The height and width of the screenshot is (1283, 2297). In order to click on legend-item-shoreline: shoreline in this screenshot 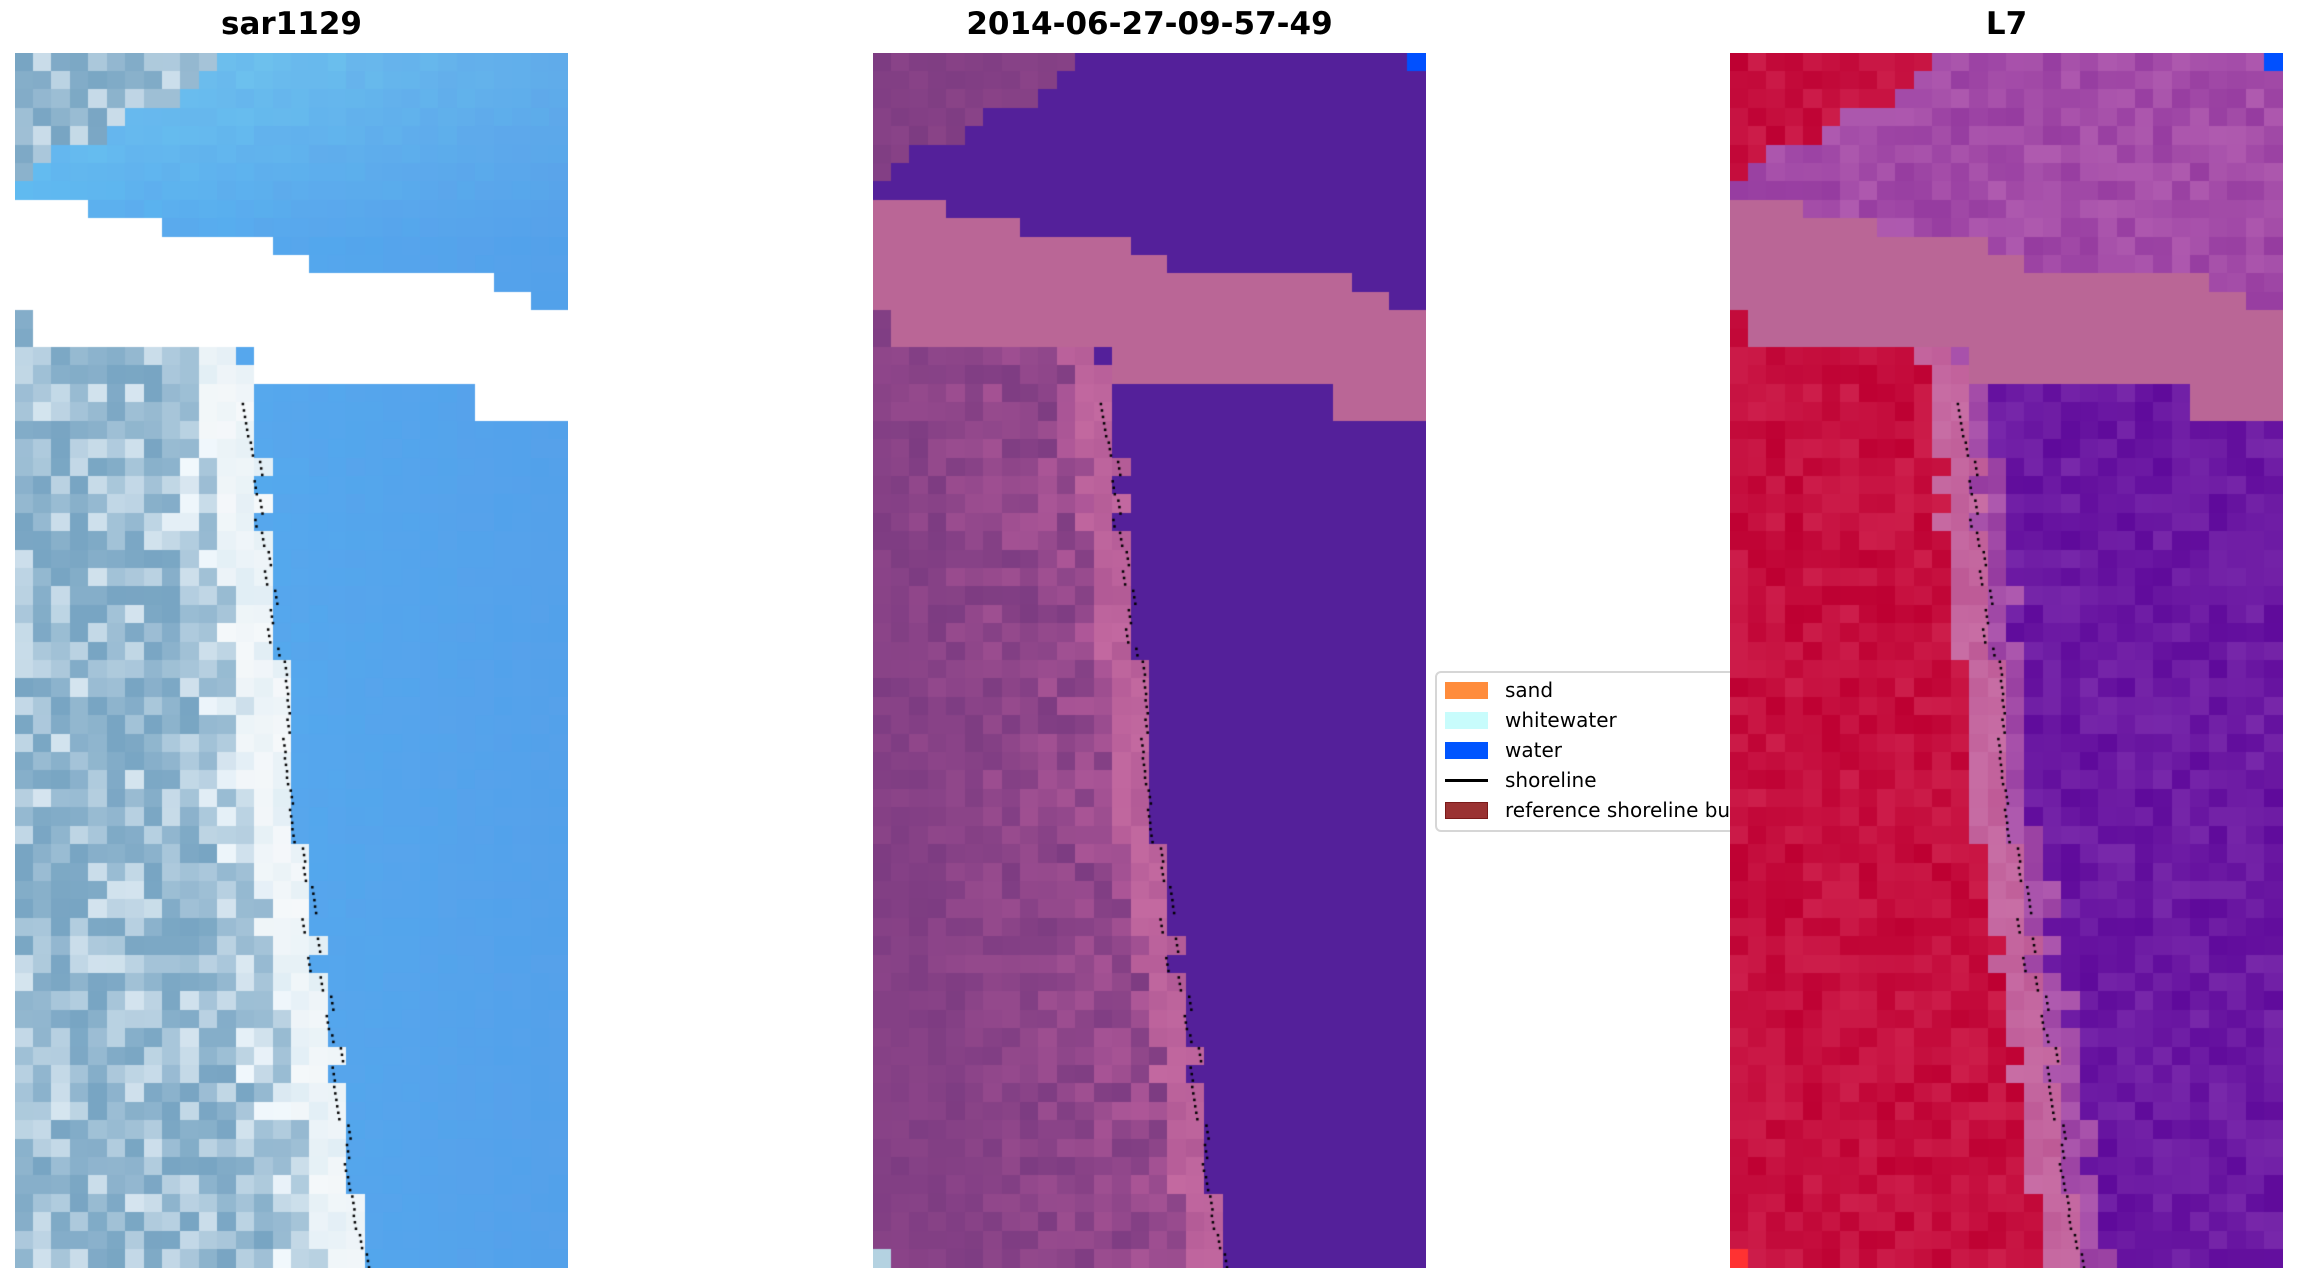, I will do `click(1521, 780)`.